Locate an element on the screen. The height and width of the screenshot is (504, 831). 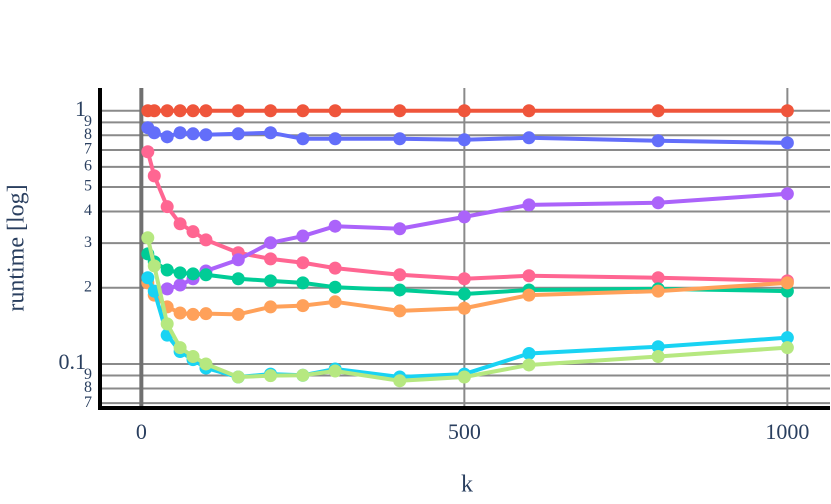
y-tick-label: 5 is located at coordinates (88, 186).